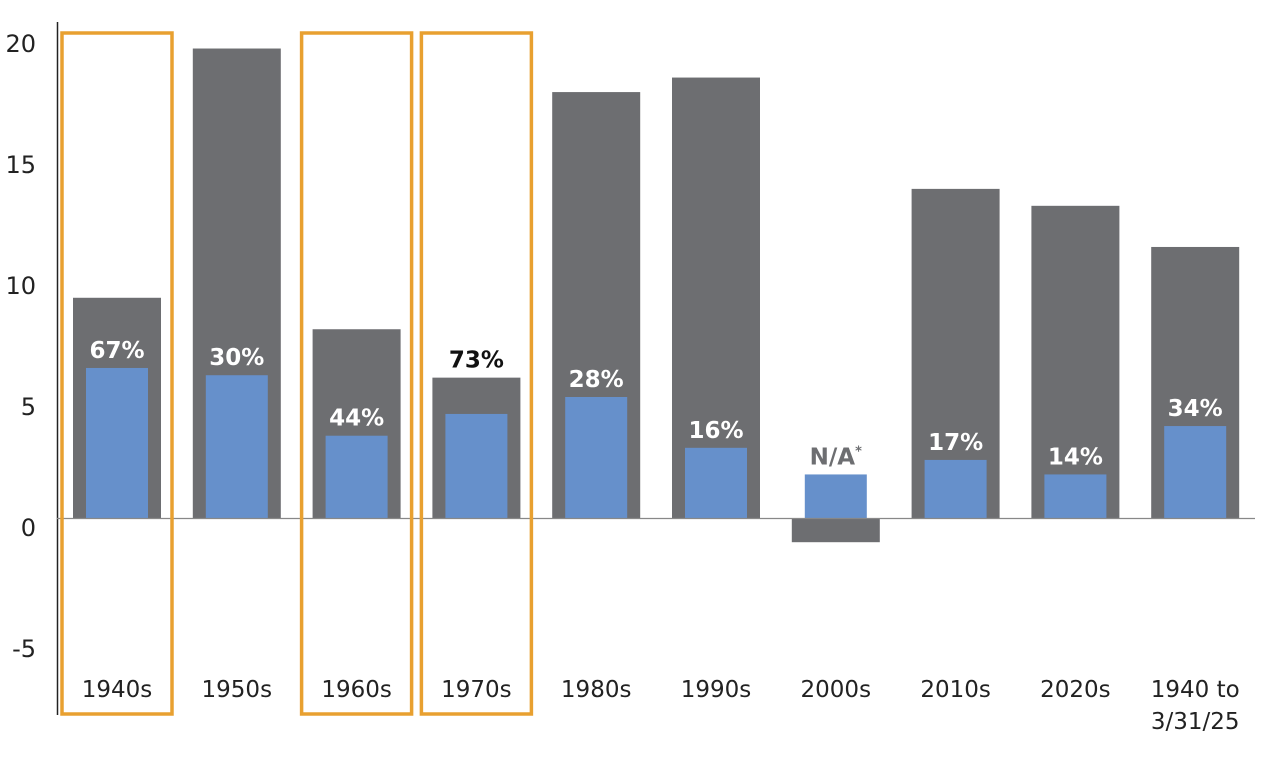  What do you see at coordinates (858, 451) in the screenshot?
I see `data-label-superscript: *` at bounding box center [858, 451].